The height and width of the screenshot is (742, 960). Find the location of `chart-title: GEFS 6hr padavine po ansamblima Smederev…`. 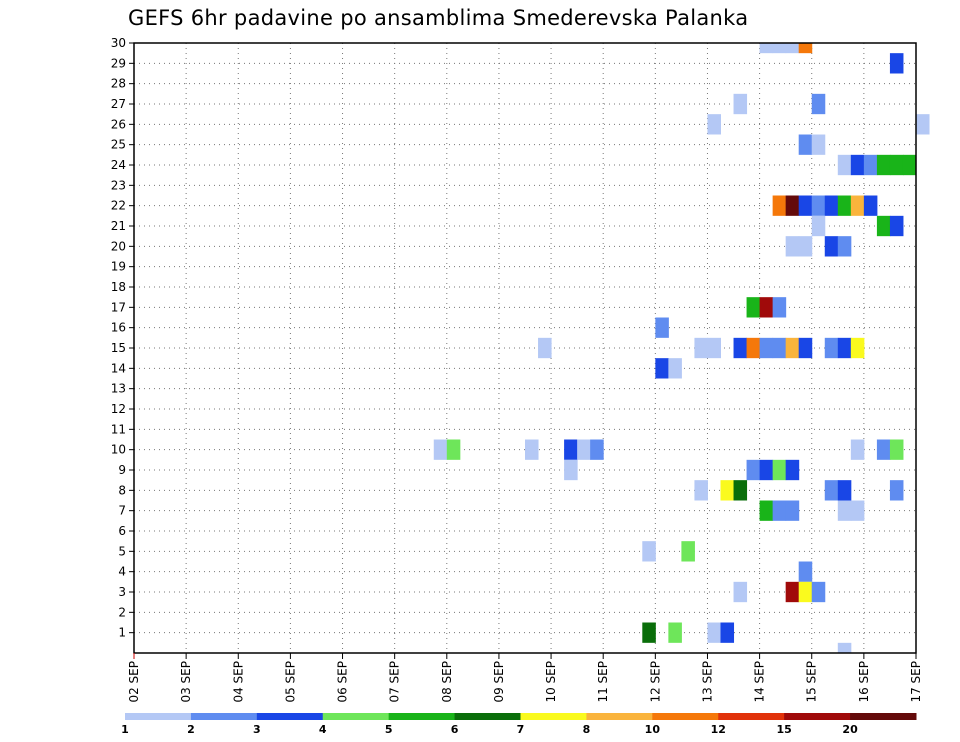

chart-title: GEFS 6hr padavine po ansamblima Smederev… is located at coordinates (438, 18).